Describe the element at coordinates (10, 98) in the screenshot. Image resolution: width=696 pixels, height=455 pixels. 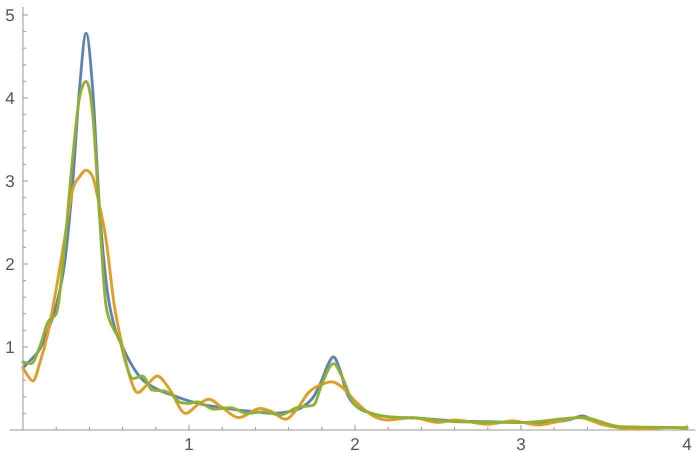
I see `y-tick-label: 4` at that location.